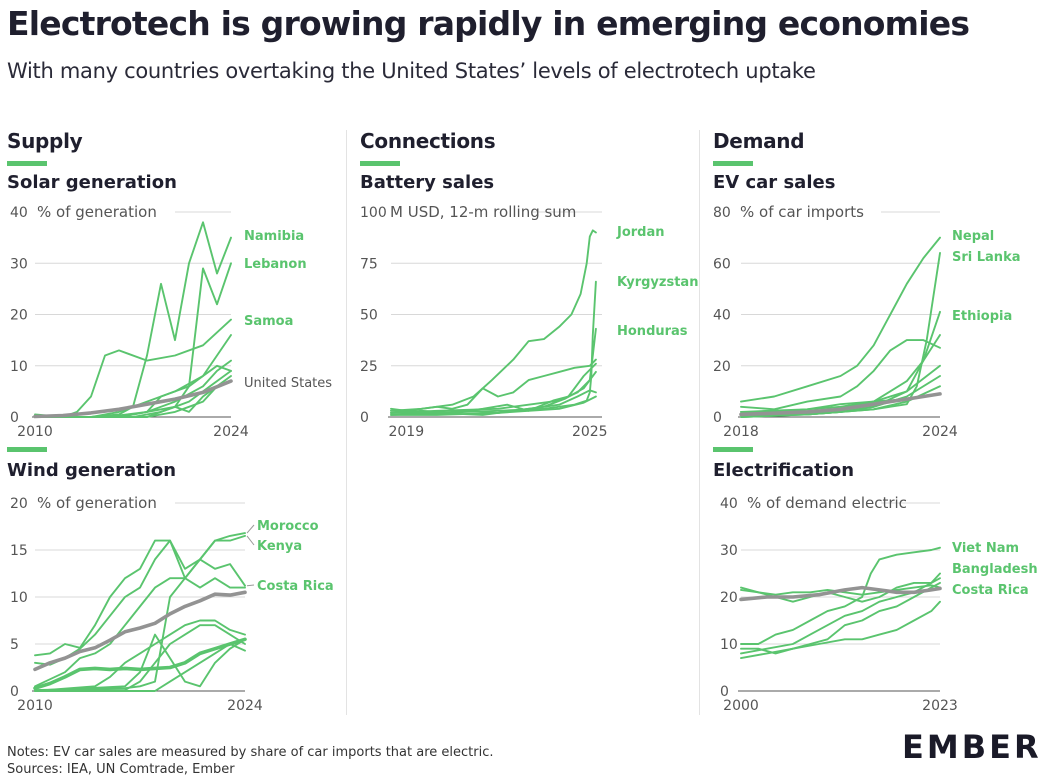 The width and height of the screenshot is (1055, 778). What do you see at coordinates (733, 163) in the screenshot?
I see `section-demand-bar` at bounding box center [733, 163].